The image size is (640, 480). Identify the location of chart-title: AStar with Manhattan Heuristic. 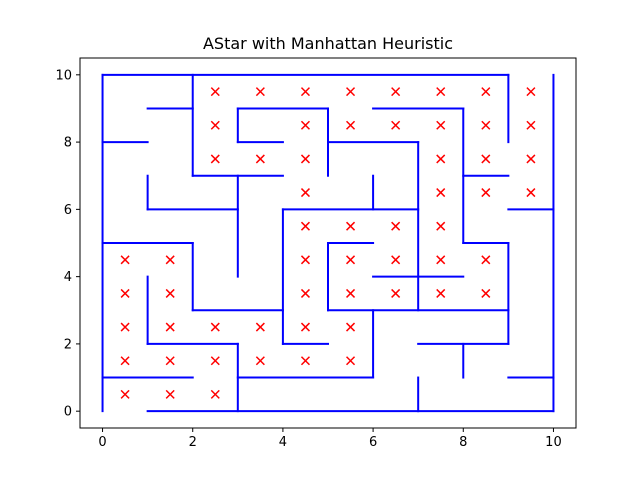
(328, 43).